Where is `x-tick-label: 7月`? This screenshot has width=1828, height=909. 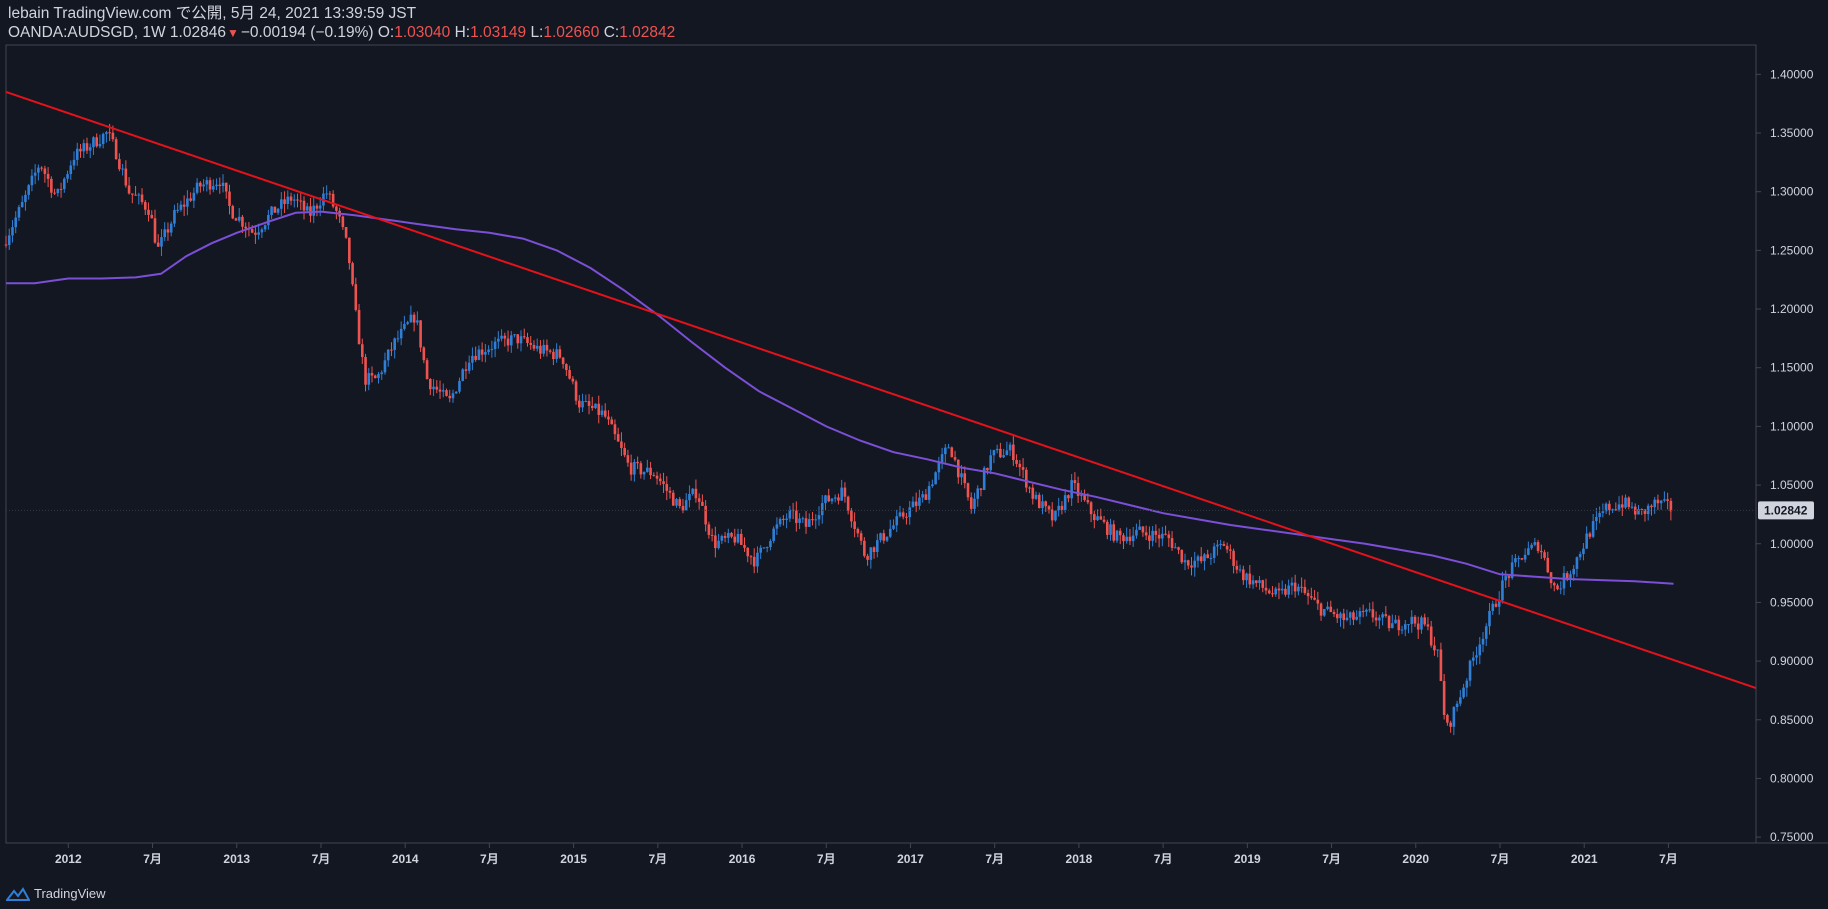 x-tick-label: 7月 is located at coordinates (489, 859).